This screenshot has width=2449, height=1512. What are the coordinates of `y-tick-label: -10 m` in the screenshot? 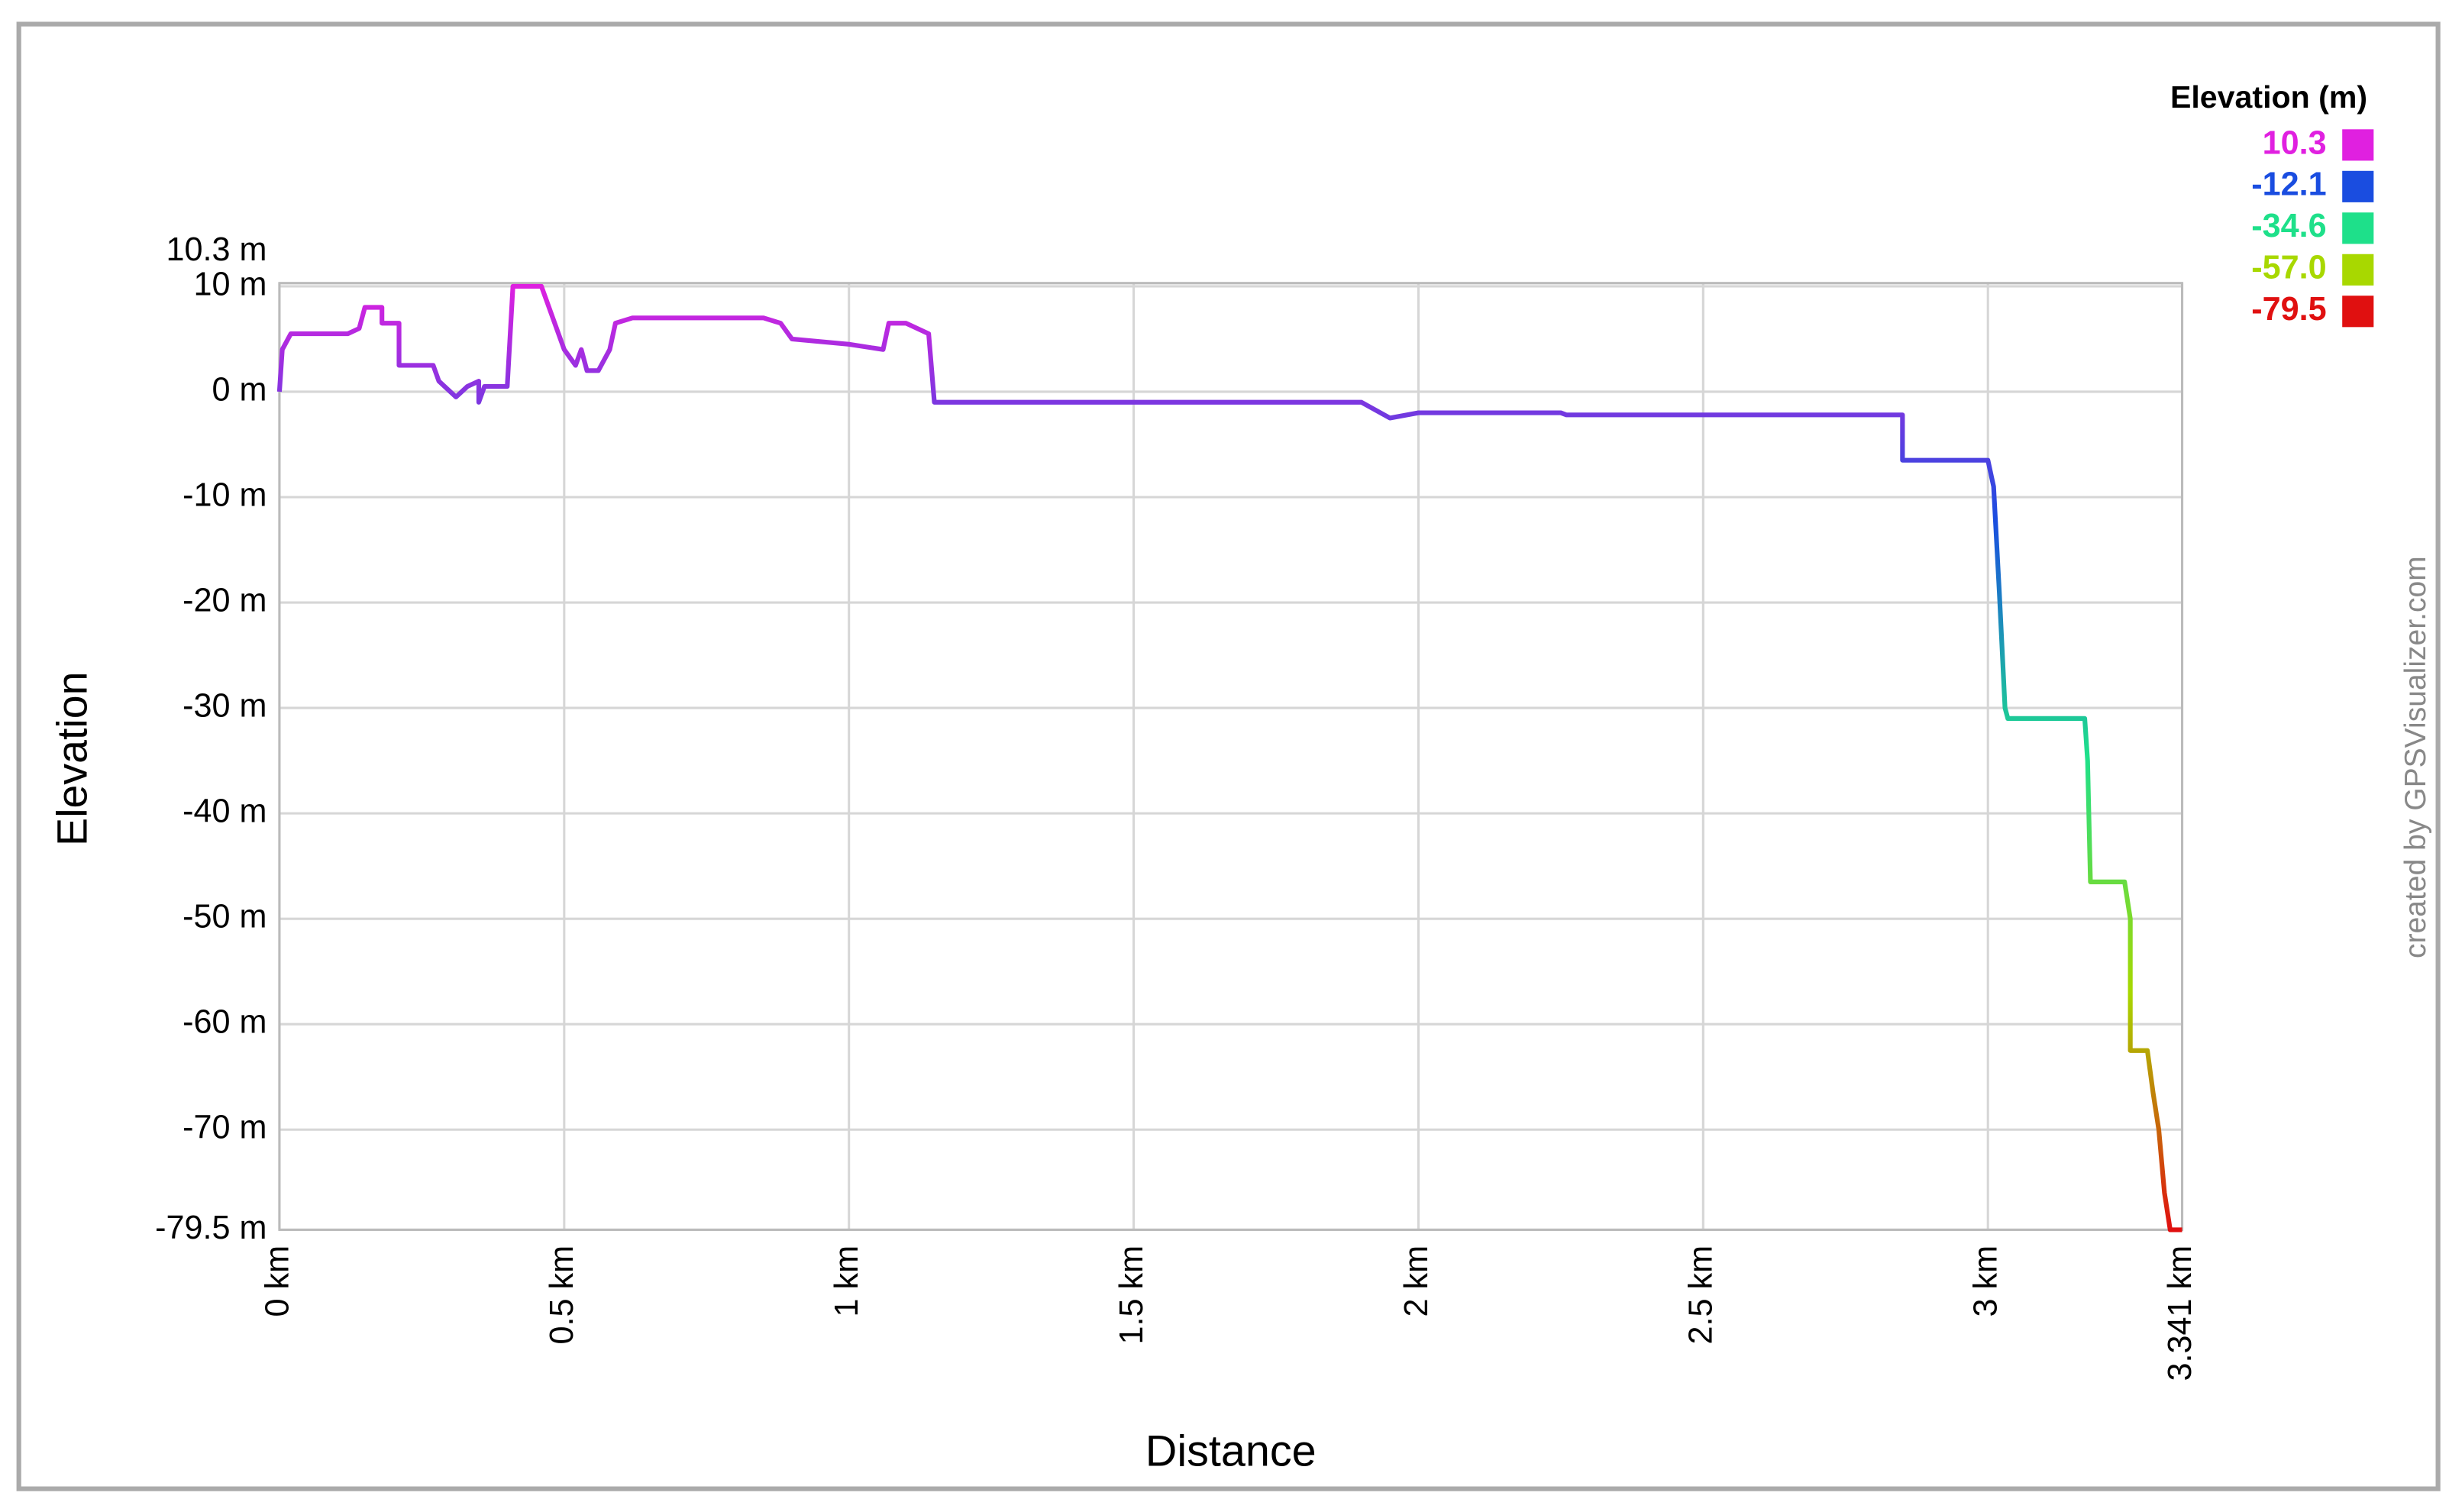 It's located at (225, 495).